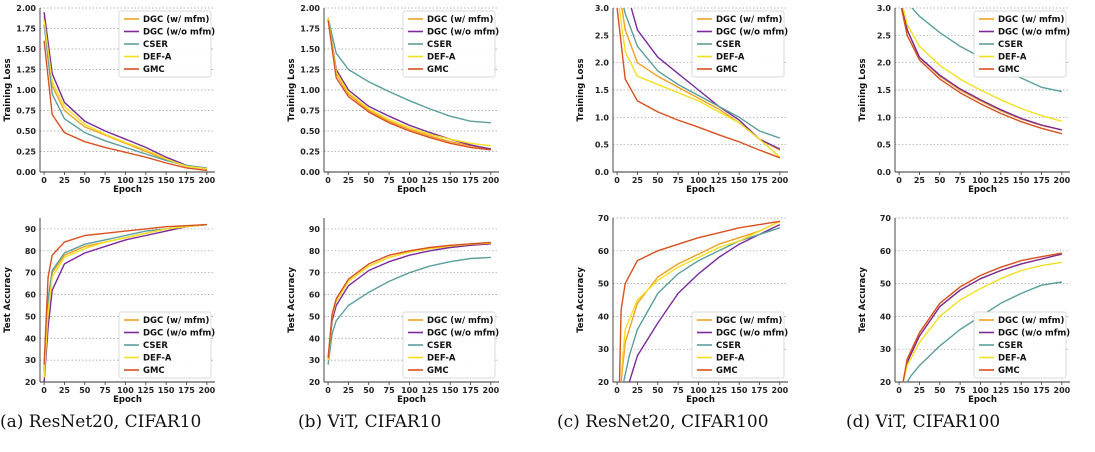 The height and width of the screenshot is (452, 1095). I want to click on y-tick-label: 40, so click(315, 338).